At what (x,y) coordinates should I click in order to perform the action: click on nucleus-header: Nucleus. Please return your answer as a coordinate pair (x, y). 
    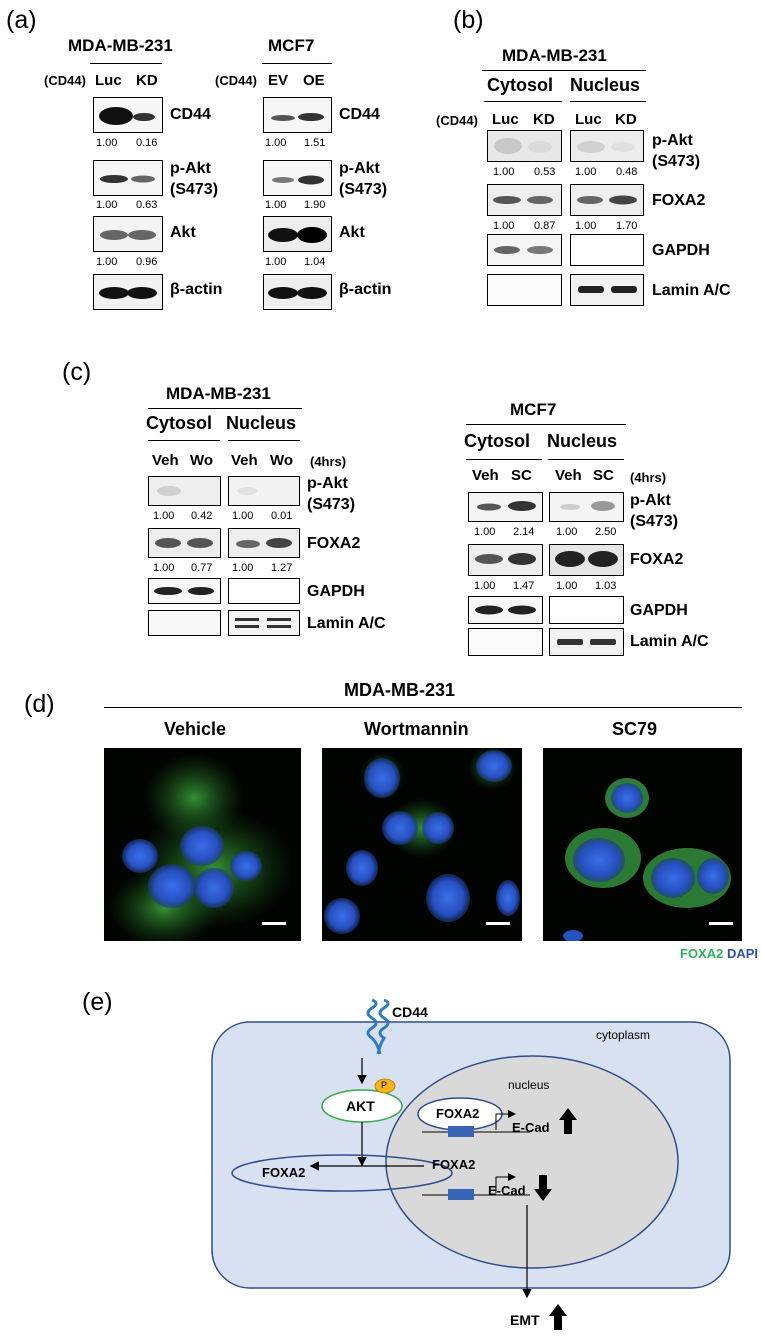
    Looking at the image, I should click on (582, 441).